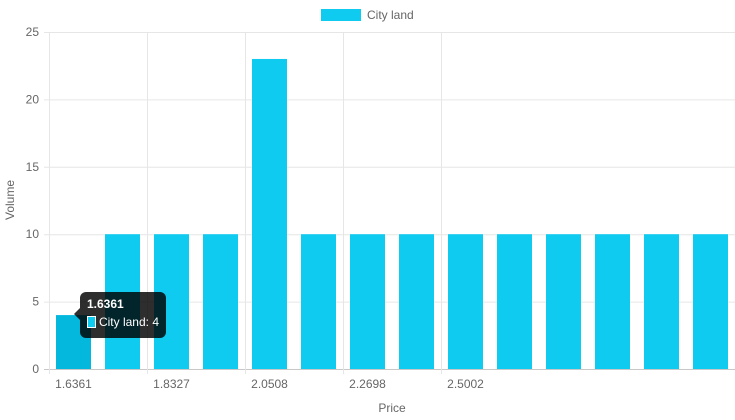  Describe the element at coordinates (661, 301) in the screenshot. I see `bar-2.9610` at that location.